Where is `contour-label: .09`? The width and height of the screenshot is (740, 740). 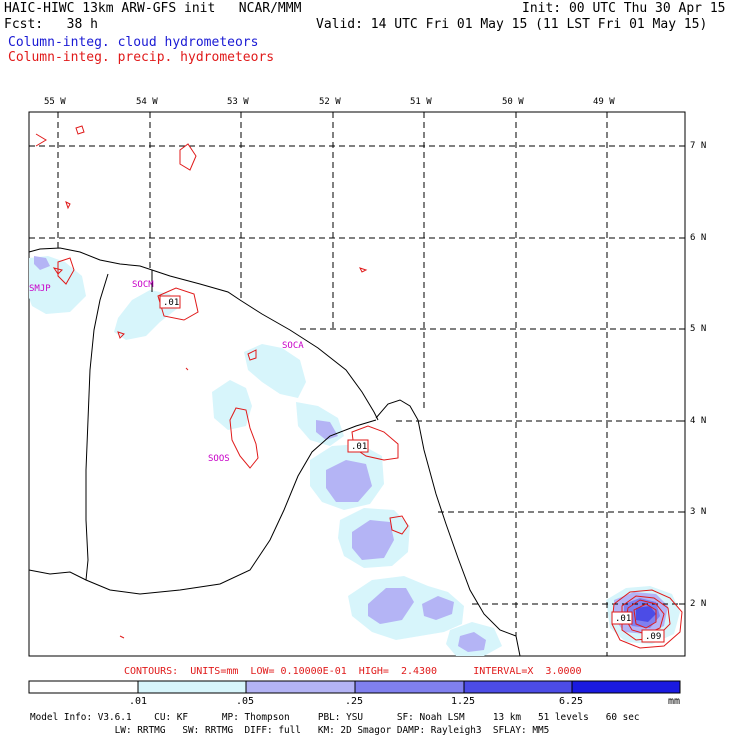 contour-label: .09 is located at coordinates (653, 637).